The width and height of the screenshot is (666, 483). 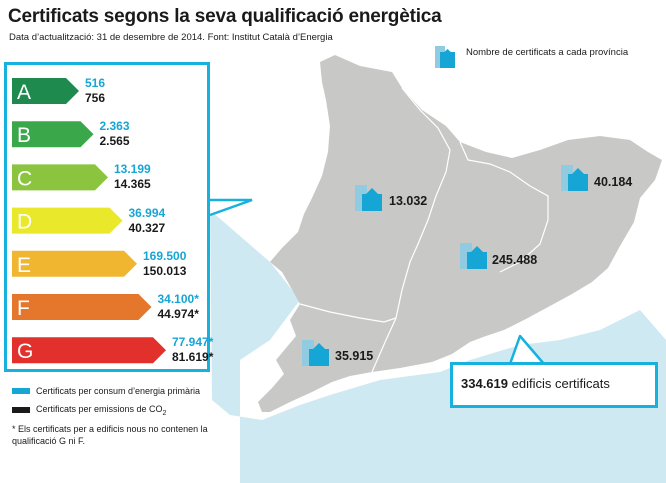 What do you see at coordinates (24, 92) in the screenshot?
I see `rating-grade-label: A` at bounding box center [24, 92].